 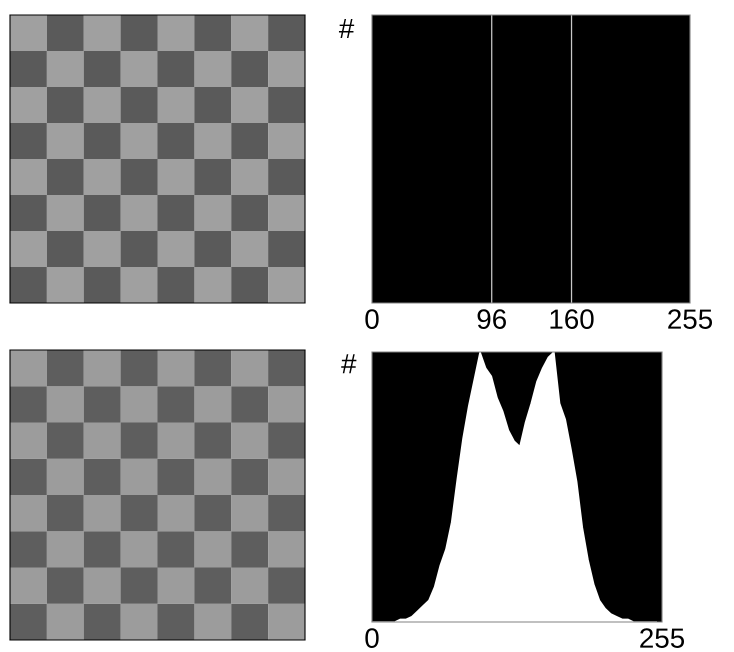 What do you see at coordinates (572, 319) in the screenshot?
I see `x-tick-label: 160` at bounding box center [572, 319].